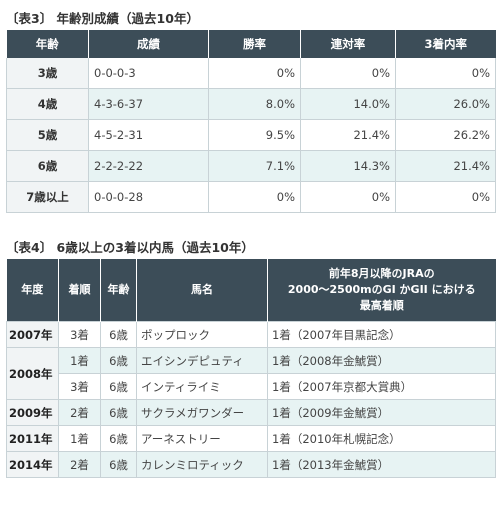 The height and width of the screenshot is (509, 500). I want to click on header-record: 成績, so click(148, 44).